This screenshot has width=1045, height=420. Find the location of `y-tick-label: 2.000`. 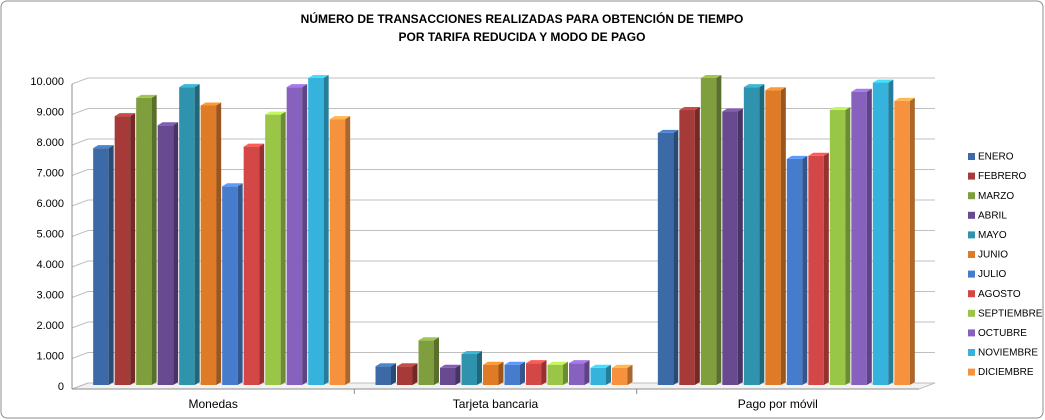

y-tick-label: 2.000 is located at coordinates (50, 326).